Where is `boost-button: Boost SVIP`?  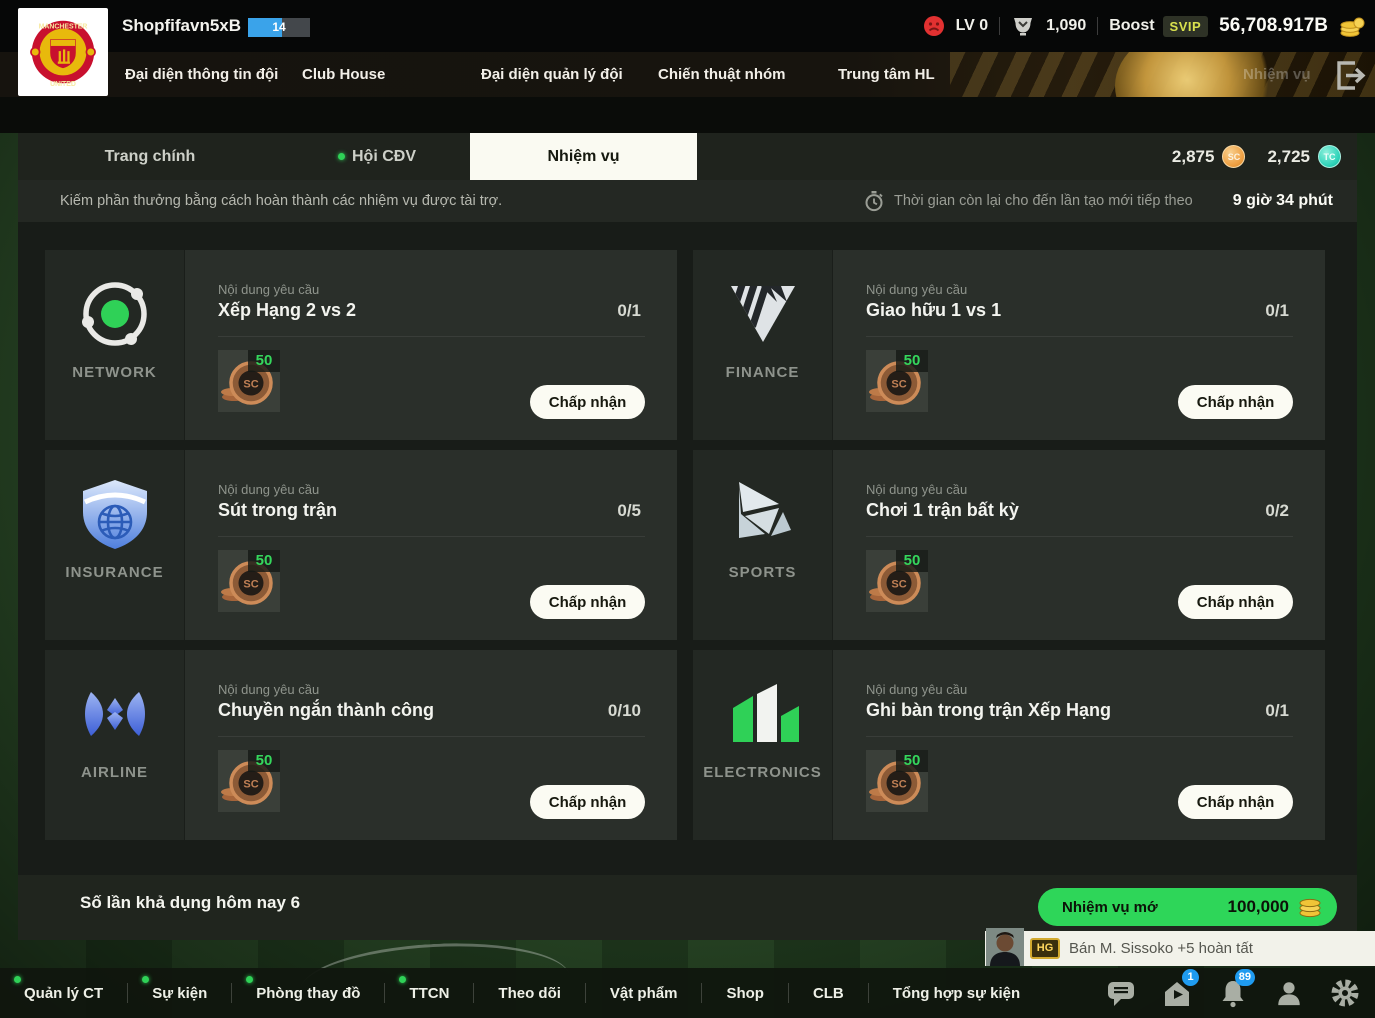
boost-button: Boost SVIP is located at coordinates (1159, 26).